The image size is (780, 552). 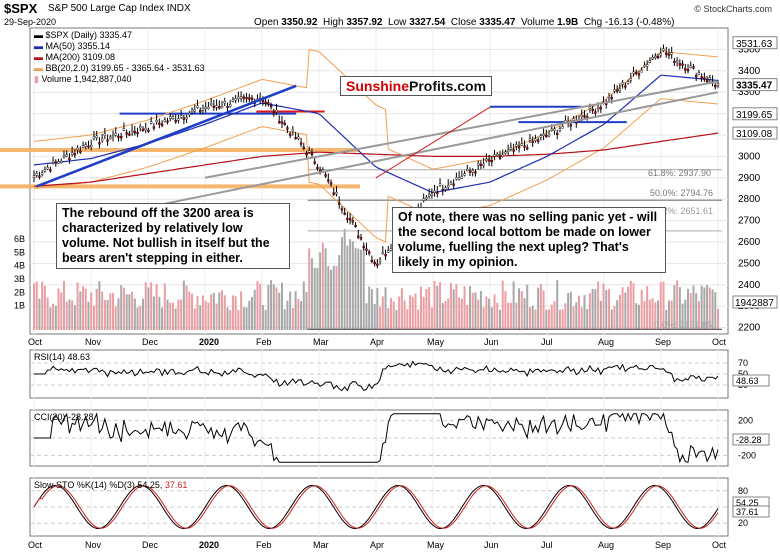 What do you see at coordinates (86, 79) in the screenshot?
I see `legend-volume-text: Volume 1,942,887,040` at bounding box center [86, 79].